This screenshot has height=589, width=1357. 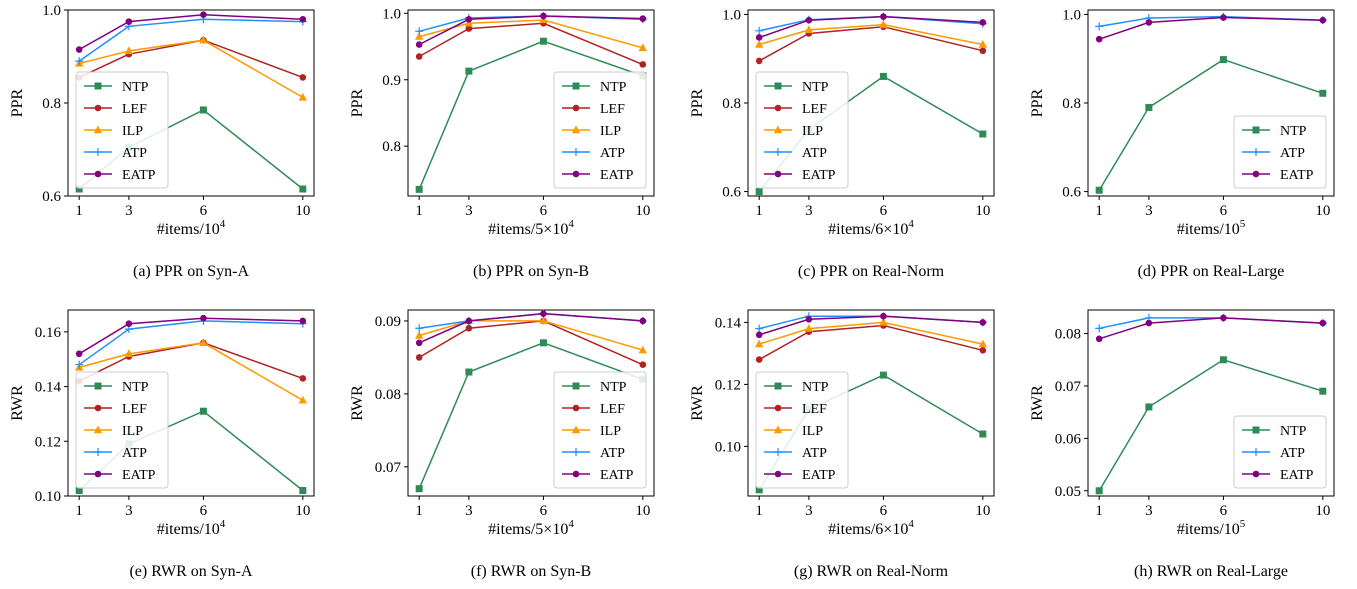 I want to click on chart-1-series-ntp-line, so click(x=531, y=115).